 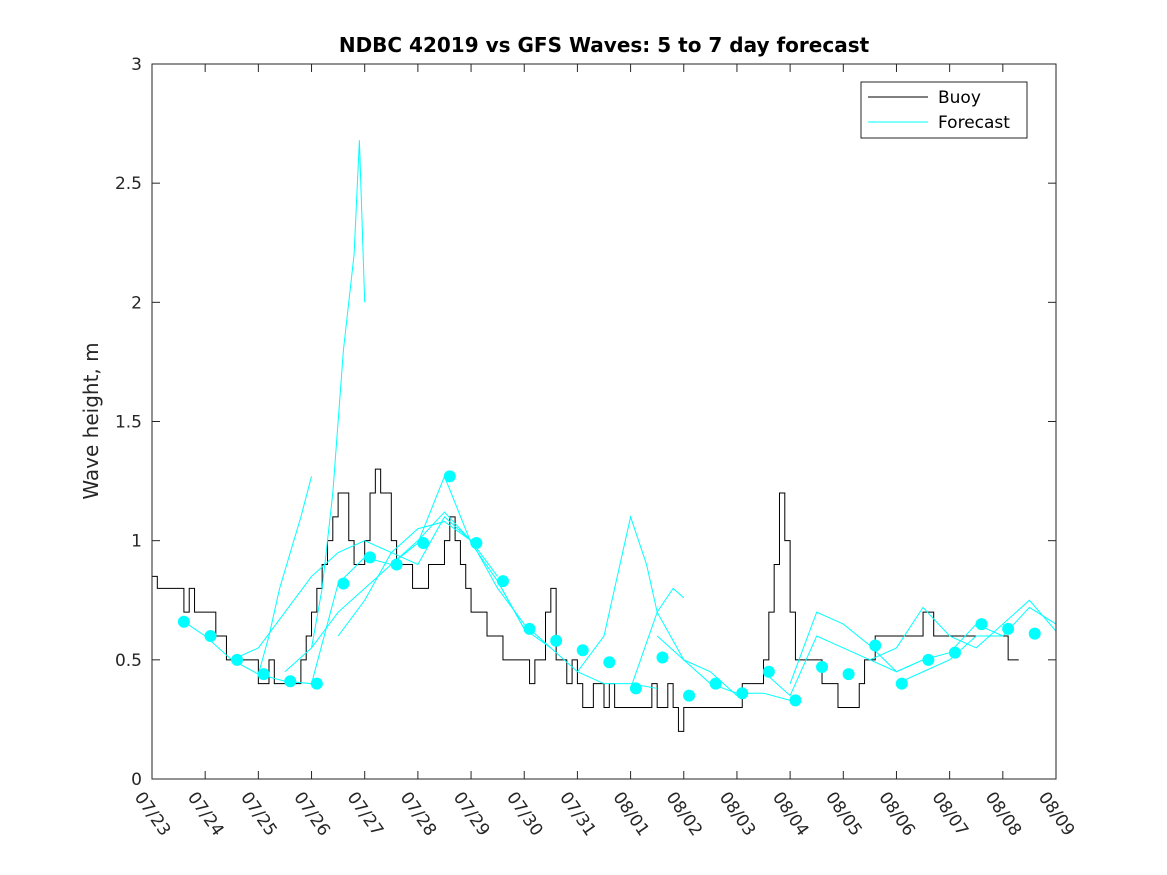 I want to click on legend: Buoy Forecast, so click(x=944, y=110).